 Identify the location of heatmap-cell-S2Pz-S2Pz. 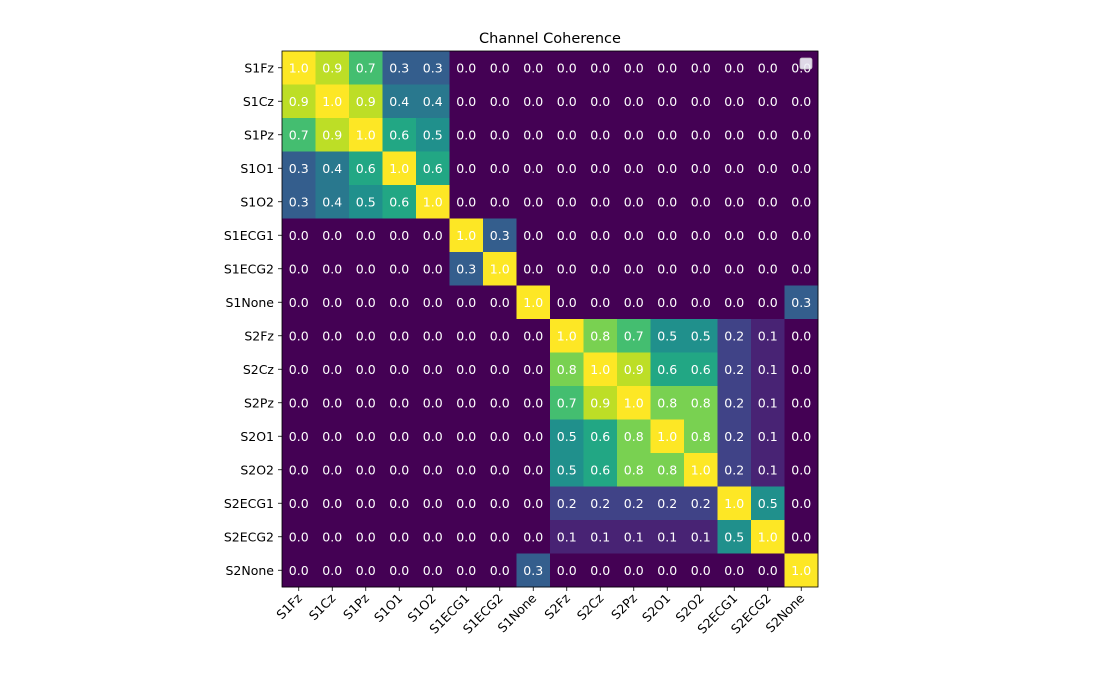
(634, 403).